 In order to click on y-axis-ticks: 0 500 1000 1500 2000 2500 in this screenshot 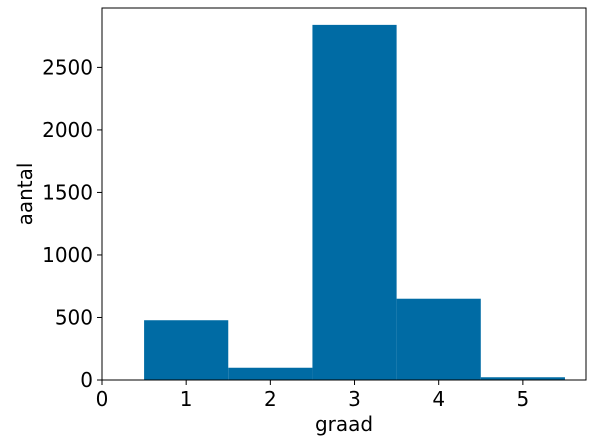, I will do `click(72, 223)`.